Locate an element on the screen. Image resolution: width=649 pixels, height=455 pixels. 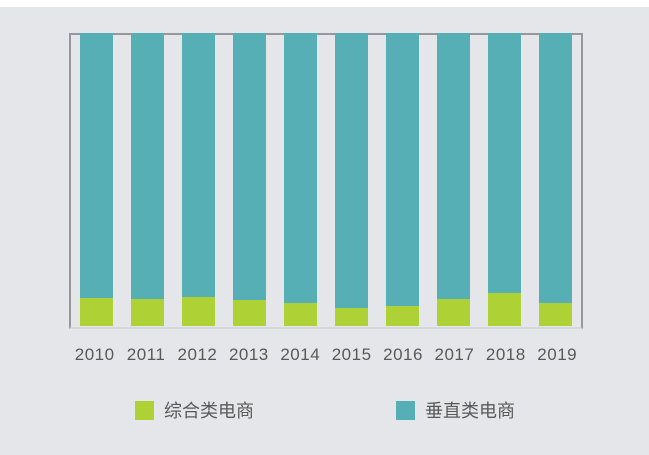
bar-2013 is located at coordinates (249, 179).